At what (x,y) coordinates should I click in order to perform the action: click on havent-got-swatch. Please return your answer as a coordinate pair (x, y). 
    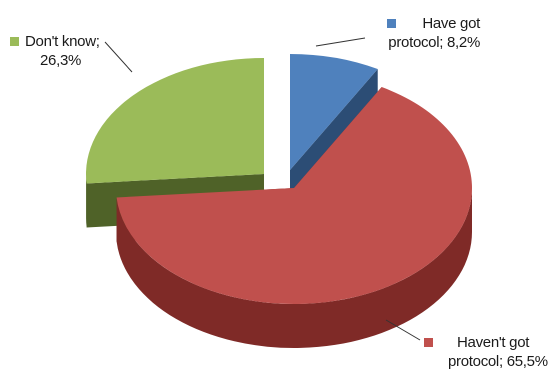
    Looking at the image, I should click on (428, 342).